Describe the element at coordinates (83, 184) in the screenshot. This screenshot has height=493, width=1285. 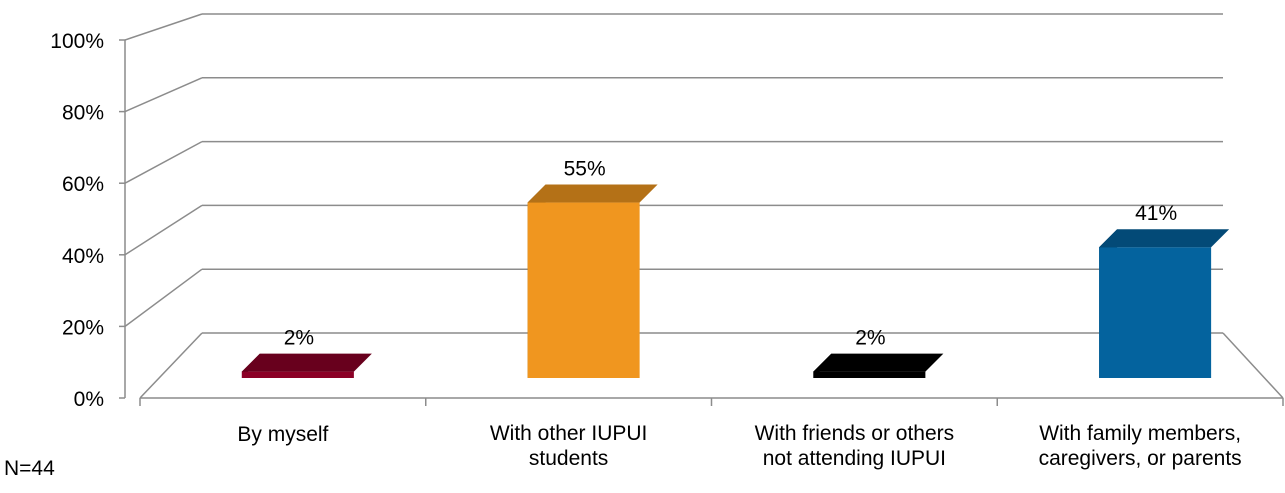
I see `y-tick-label: 60%` at that location.